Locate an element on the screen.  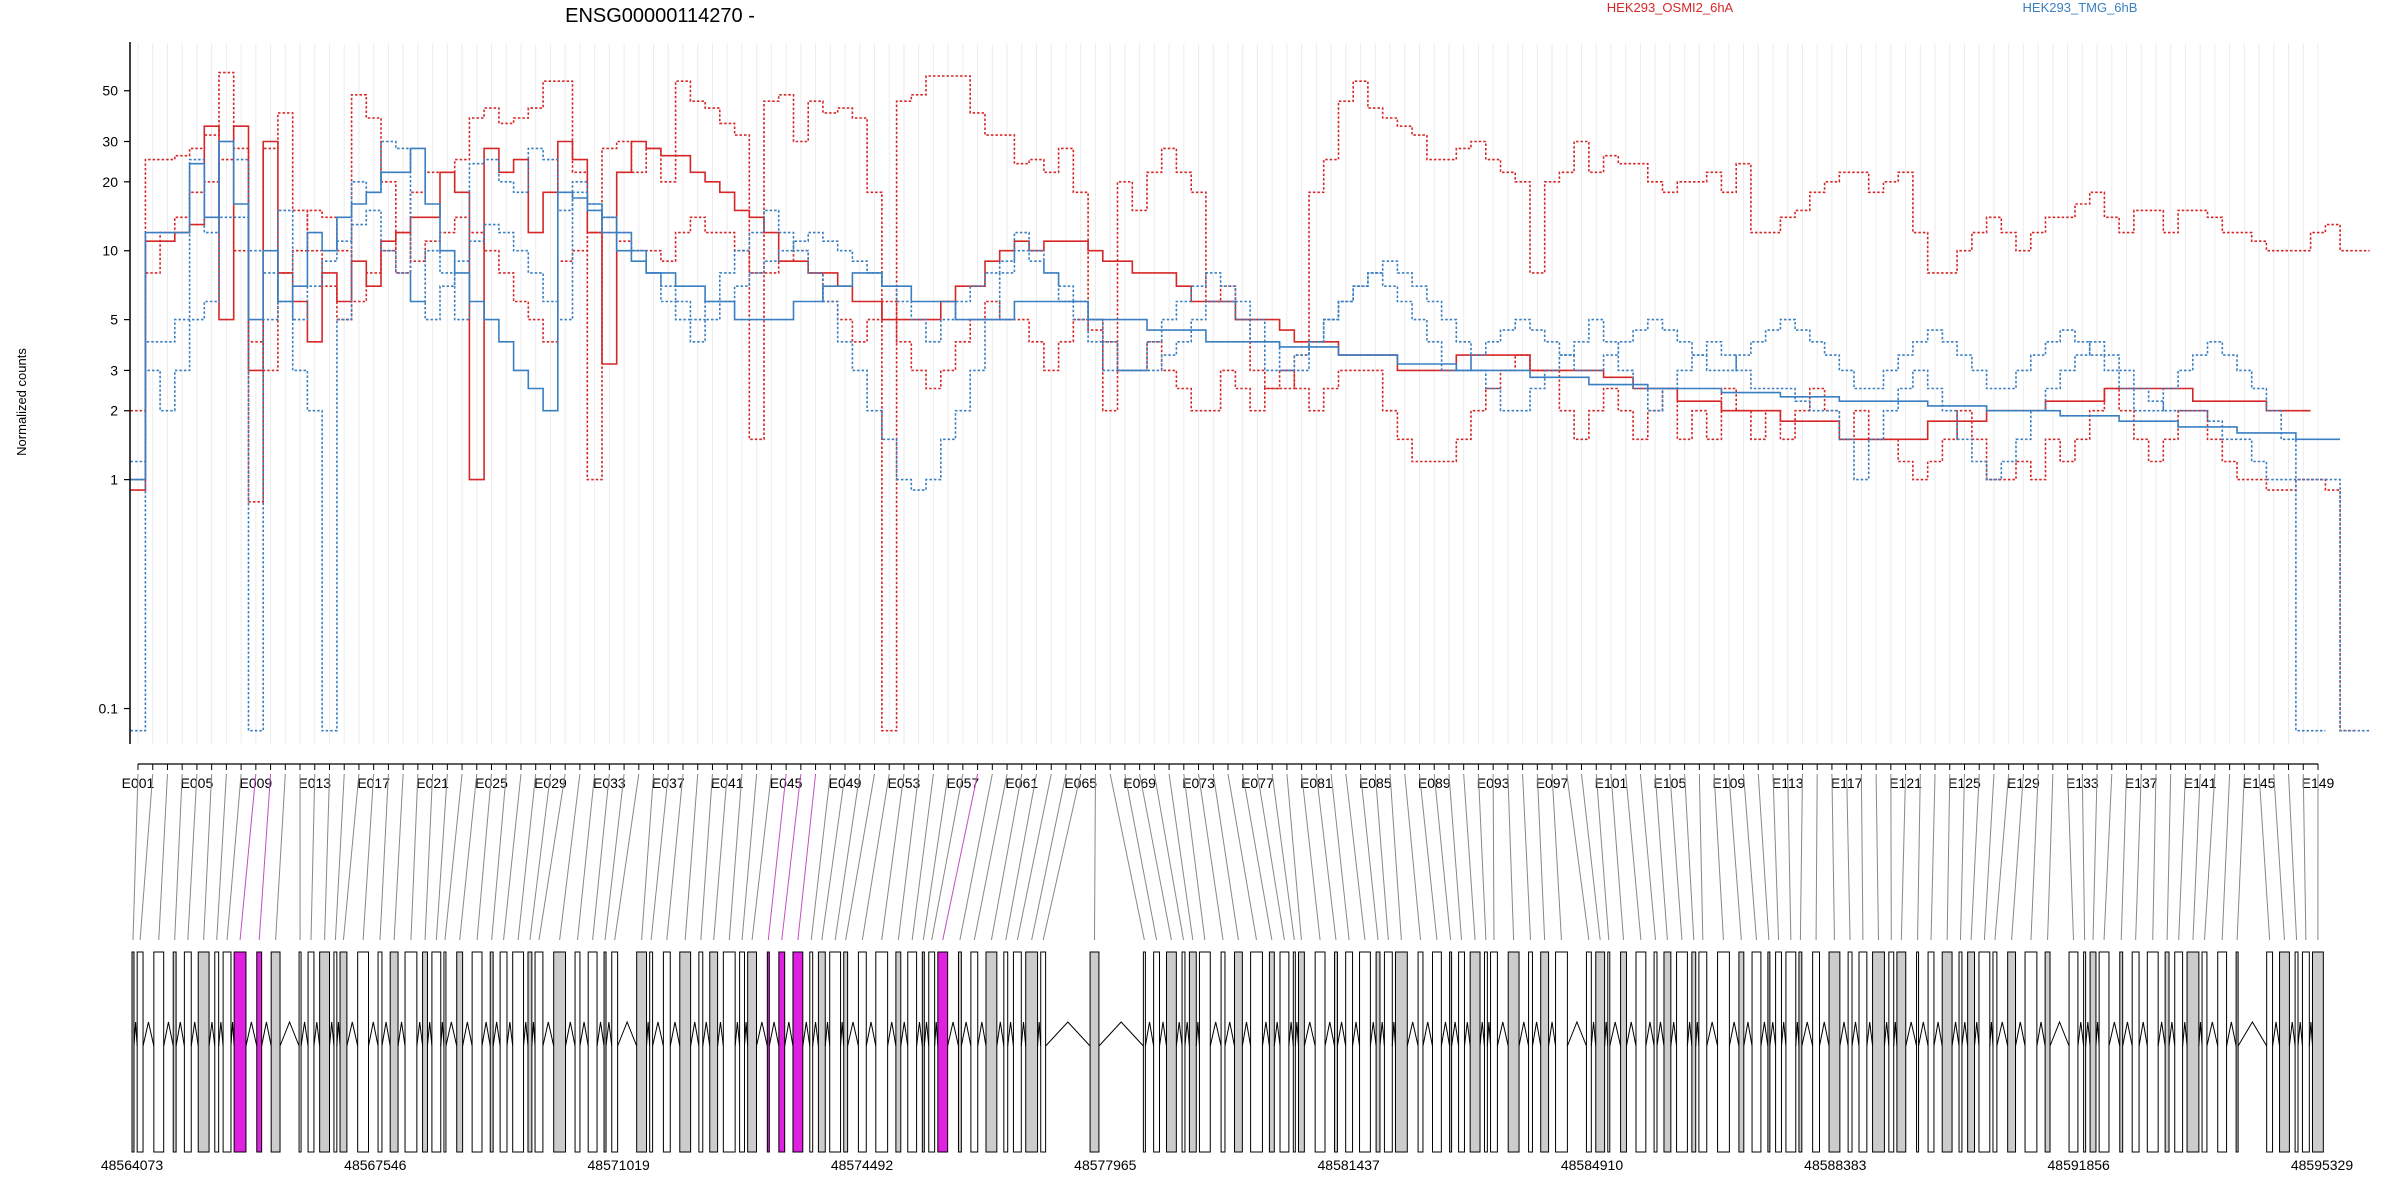
exon-tick-label: E085 is located at coordinates (1375, 783).